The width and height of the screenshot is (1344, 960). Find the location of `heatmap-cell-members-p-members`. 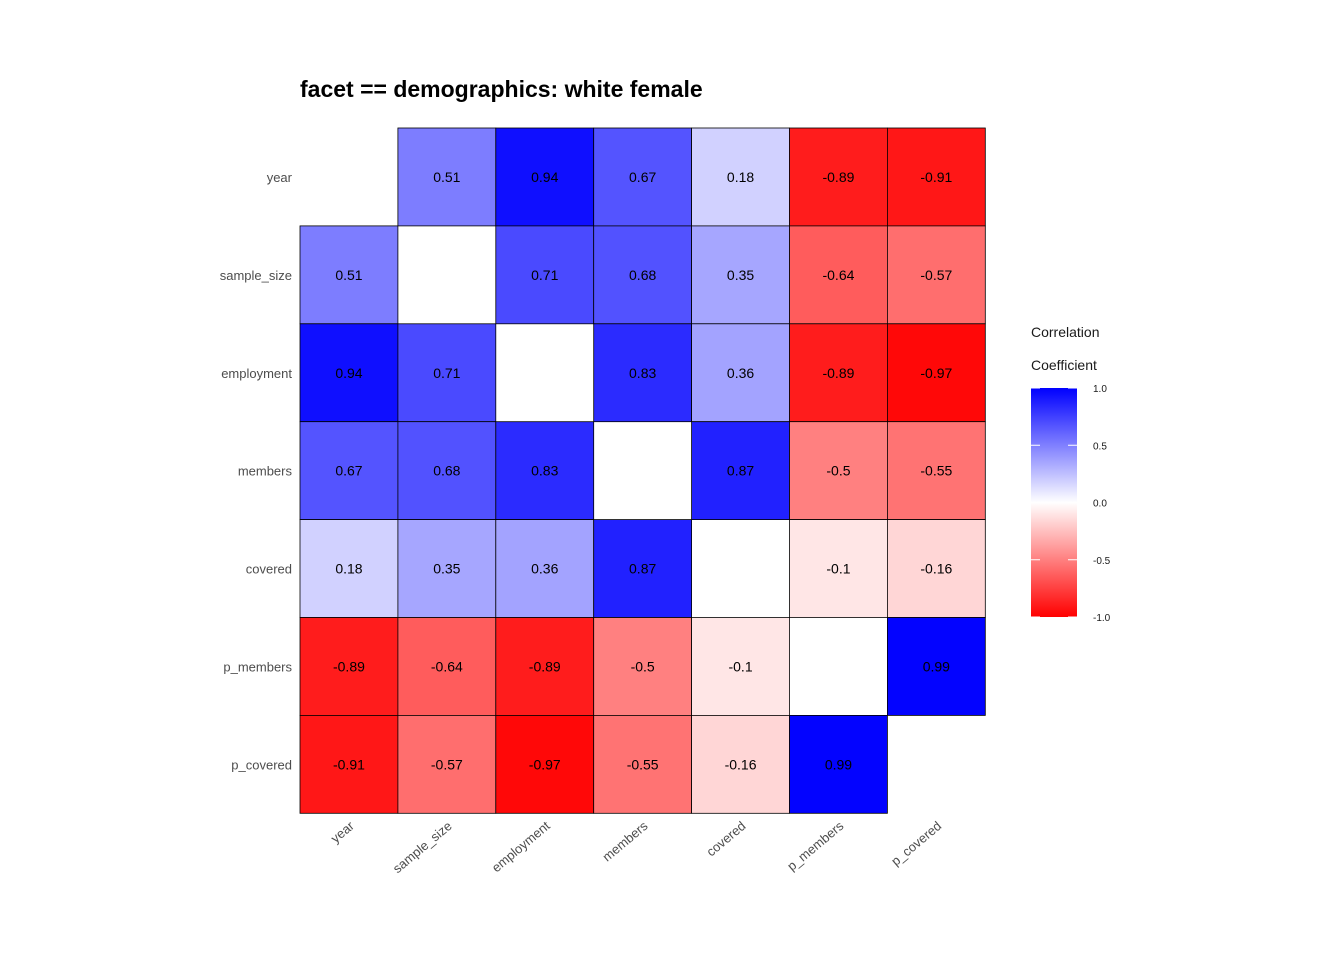

heatmap-cell-members-p-members is located at coordinates (838, 471).